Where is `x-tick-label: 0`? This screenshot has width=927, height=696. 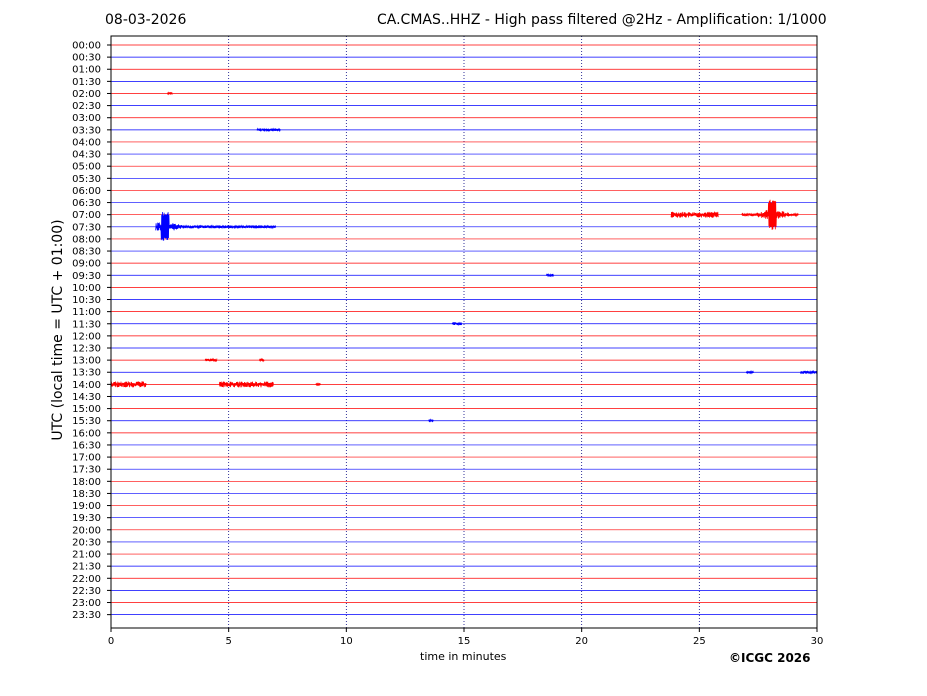
x-tick-label: 0 is located at coordinates (111, 641).